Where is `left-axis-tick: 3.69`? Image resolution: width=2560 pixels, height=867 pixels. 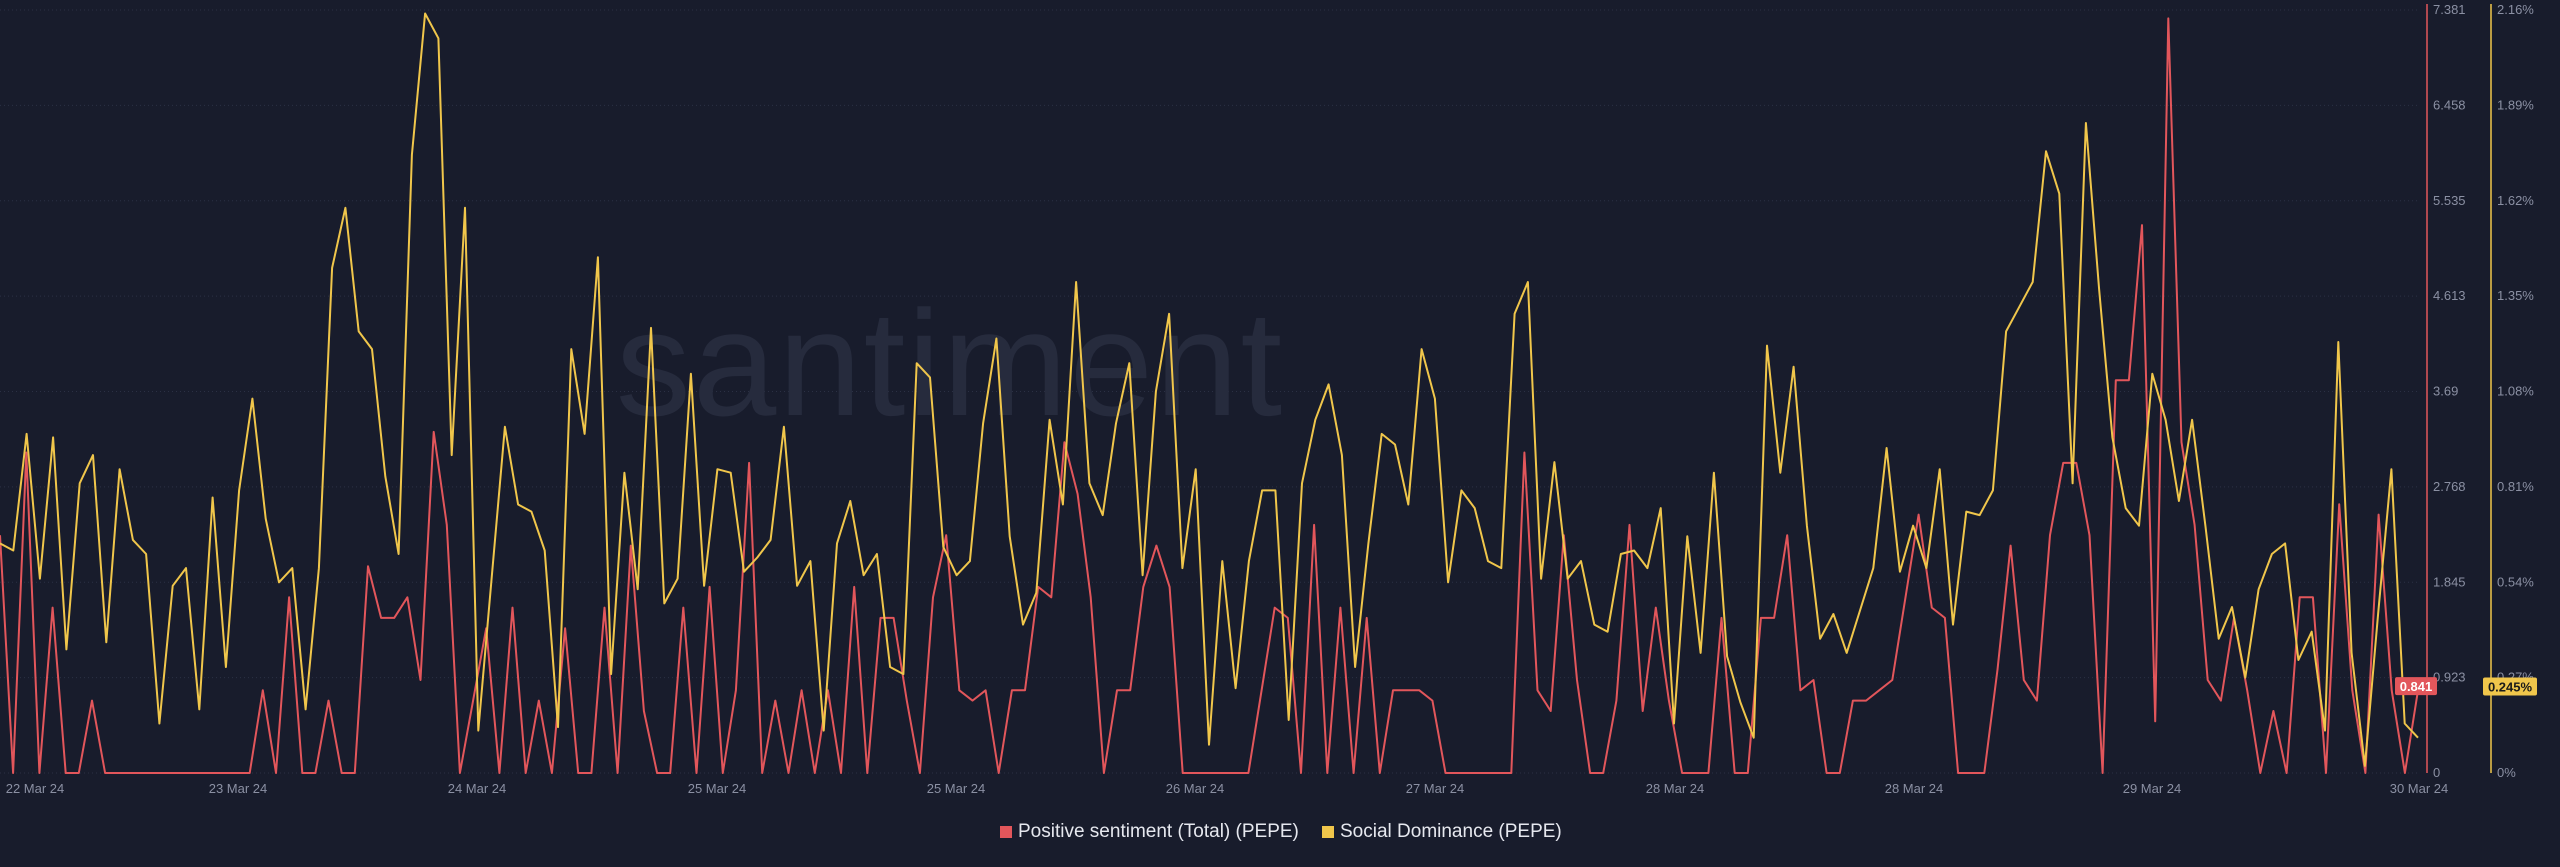
left-axis-tick: 3.69 is located at coordinates (2445, 391).